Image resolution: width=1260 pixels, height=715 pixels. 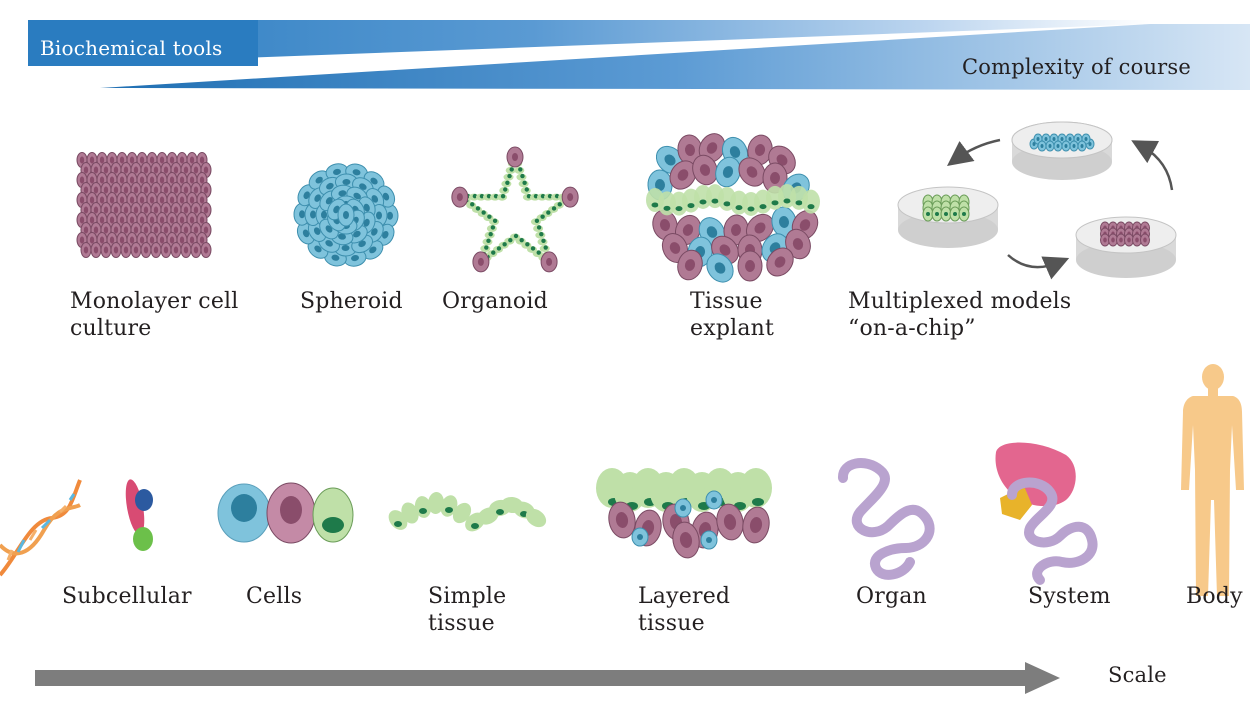 I want to click on label-tissue-explant: Tissue explant, so click(x=732, y=315).